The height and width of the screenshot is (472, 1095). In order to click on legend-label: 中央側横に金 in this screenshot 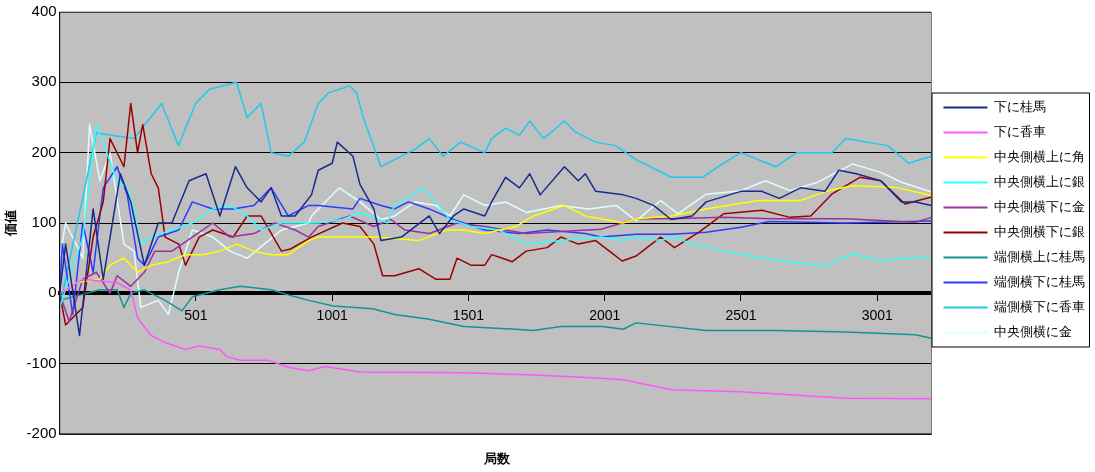, I will do `click(1033, 332)`.